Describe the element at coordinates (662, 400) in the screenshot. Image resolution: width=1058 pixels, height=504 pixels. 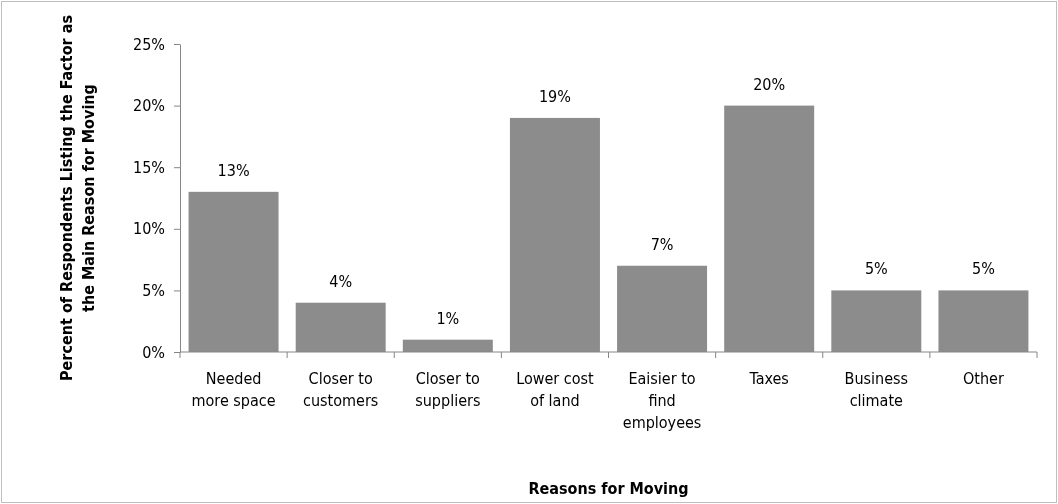
I see `x-tick-label: Eaisier to find employees` at that location.